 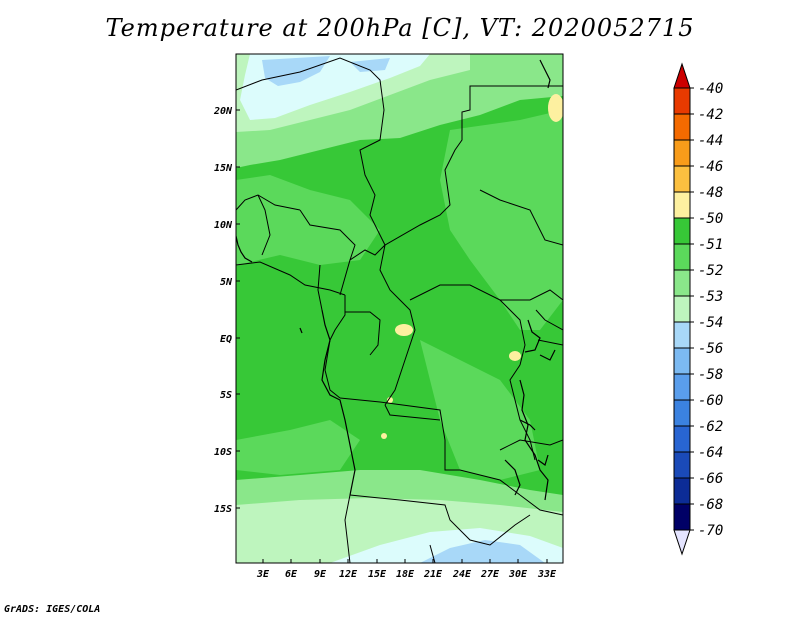 What do you see at coordinates (482, 551) in the screenshot?
I see `field-blue-south` at bounding box center [482, 551].